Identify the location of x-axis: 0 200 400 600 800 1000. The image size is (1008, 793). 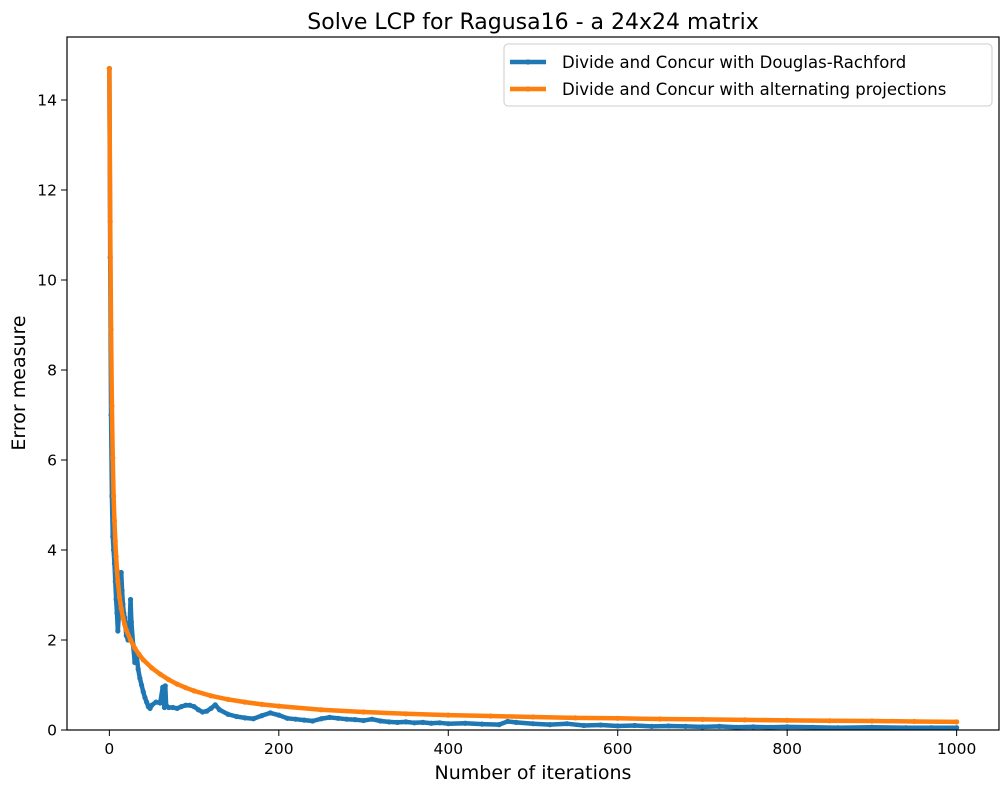
(540, 744).